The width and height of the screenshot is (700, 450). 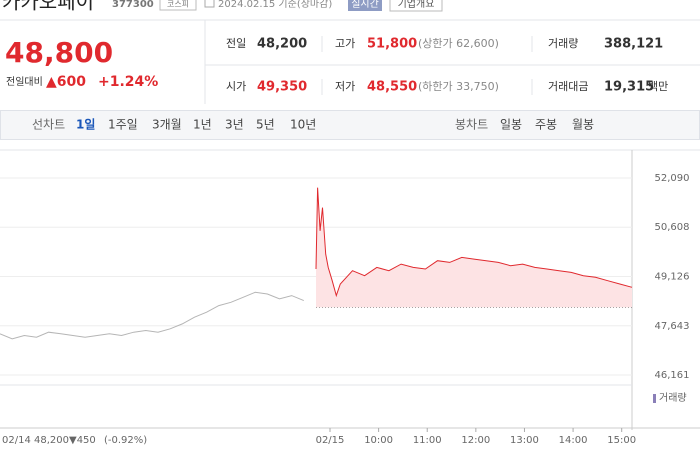 I want to click on volume-label: 거래량, so click(x=673, y=398).